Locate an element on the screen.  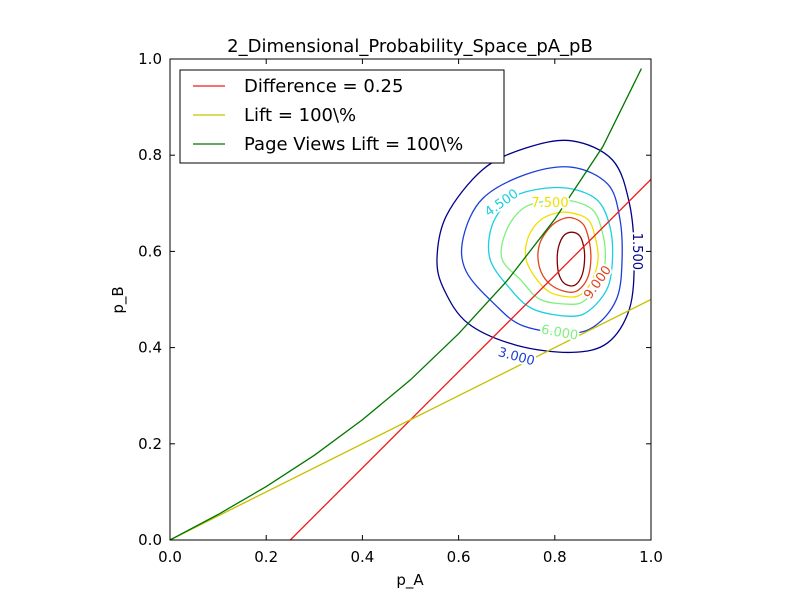
x-tick-label: 0.6 is located at coordinates (459, 557).